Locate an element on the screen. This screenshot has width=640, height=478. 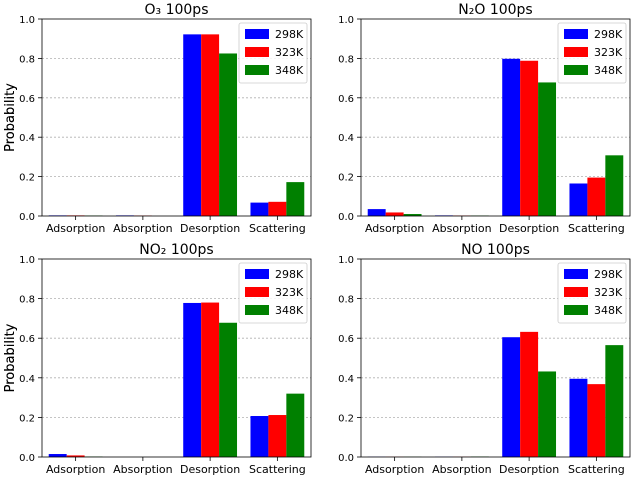
bar-348K-adsorption is located at coordinates (412, 215).